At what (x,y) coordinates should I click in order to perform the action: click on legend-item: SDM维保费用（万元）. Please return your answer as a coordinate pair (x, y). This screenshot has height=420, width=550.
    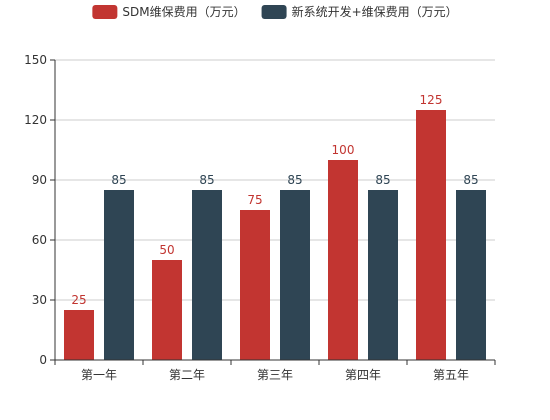
    Looking at the image, I should click on (169, 12).